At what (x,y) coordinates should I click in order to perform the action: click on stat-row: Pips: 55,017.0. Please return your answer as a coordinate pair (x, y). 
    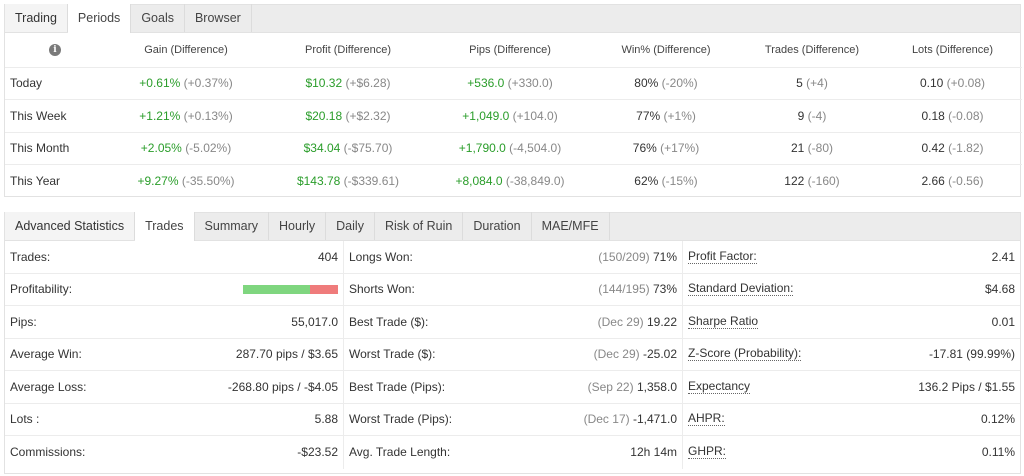
    Looking at the image, I should click on (174, 322).